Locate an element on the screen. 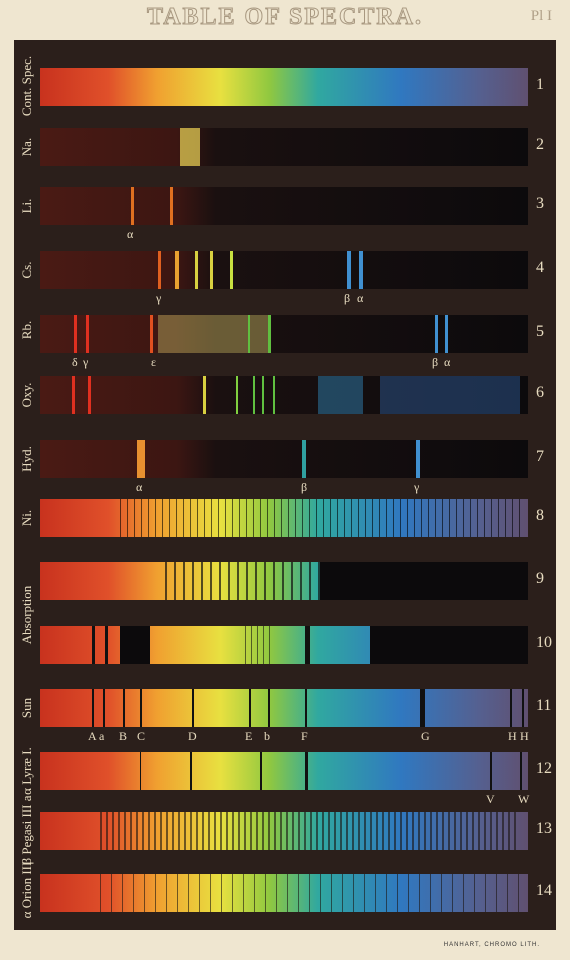  row-number: 6 is located at coordinates (540, 392).